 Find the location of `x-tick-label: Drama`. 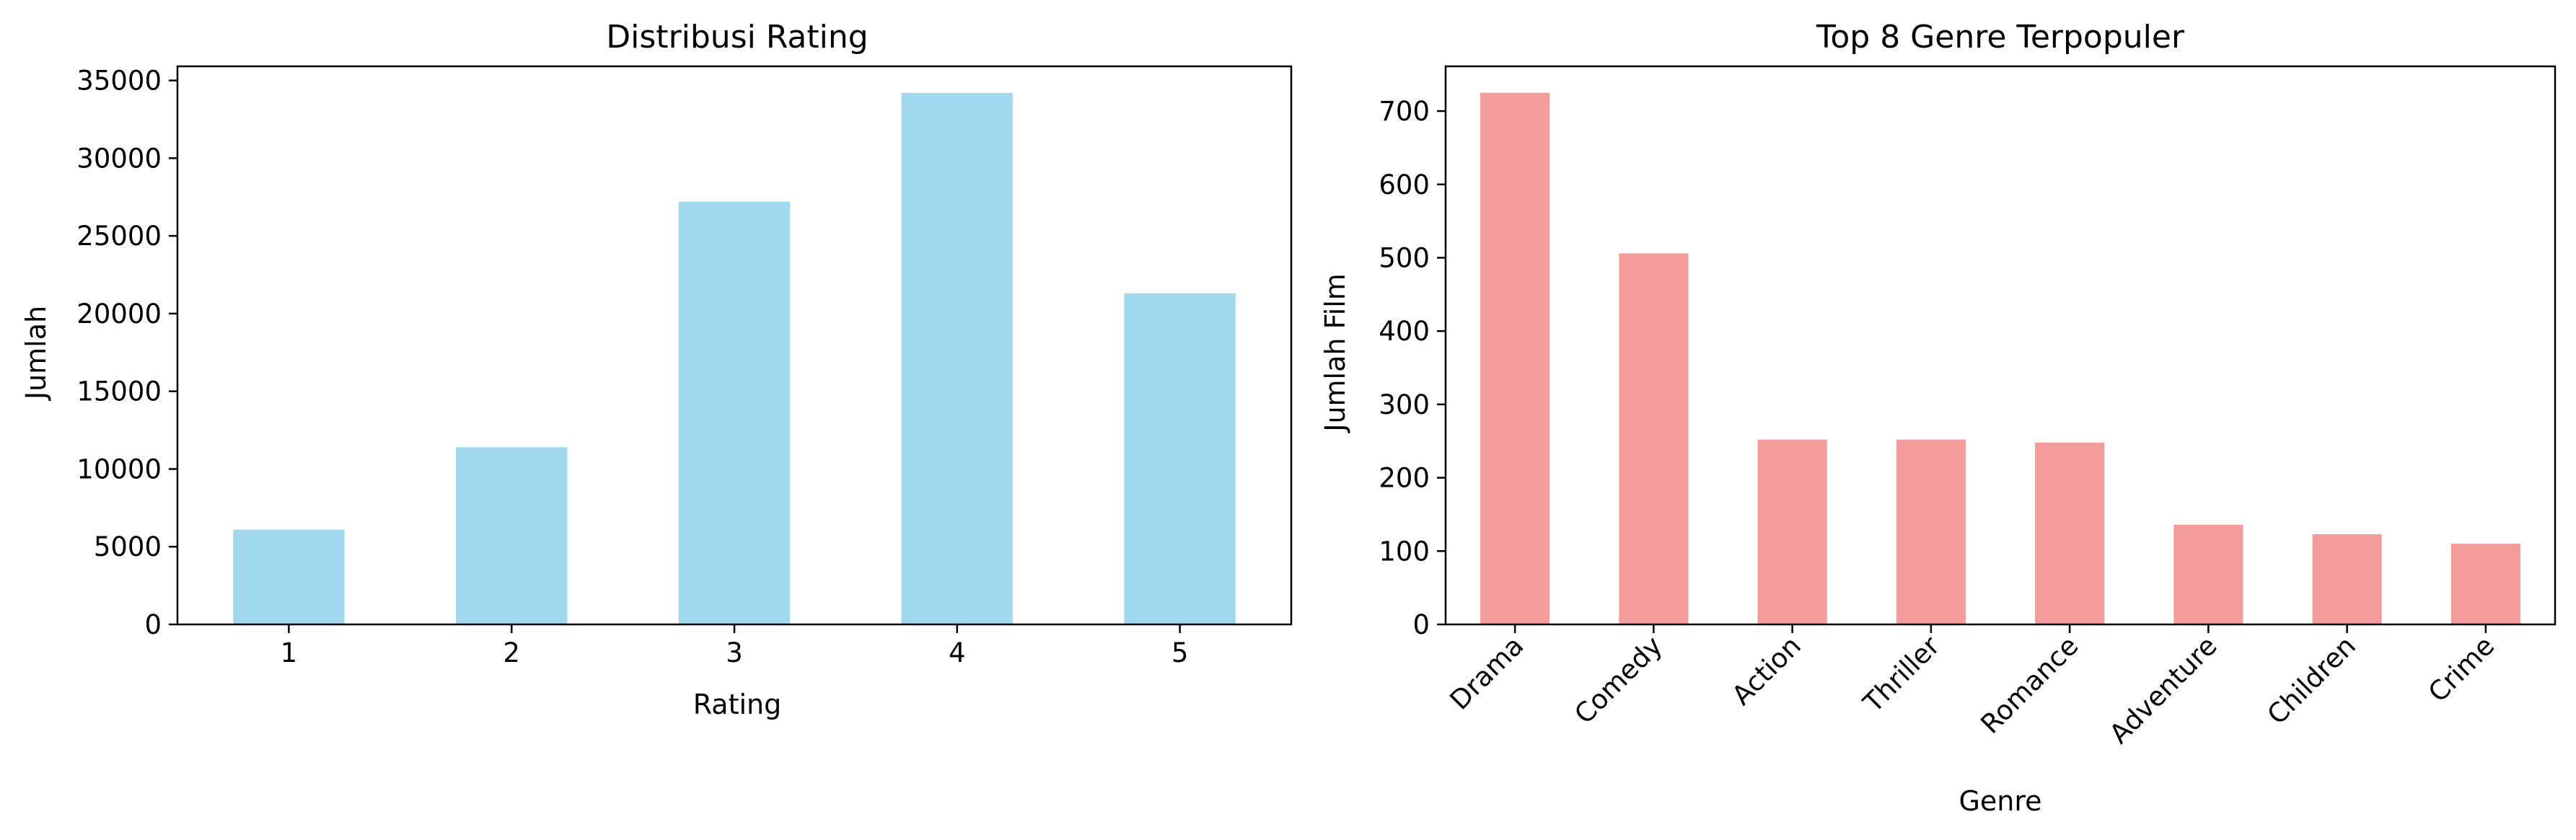

x-tick-label: Drama is located at coordinates (1487, 673).